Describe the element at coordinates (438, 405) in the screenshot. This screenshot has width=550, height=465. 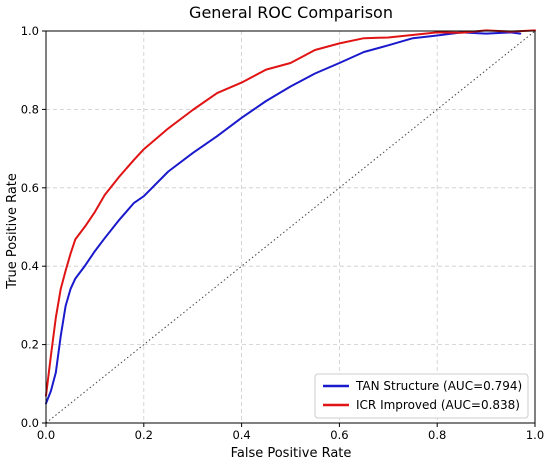
I see `legend-label-icr-improved: ICR Improved (AUC=0.838)` at that location.